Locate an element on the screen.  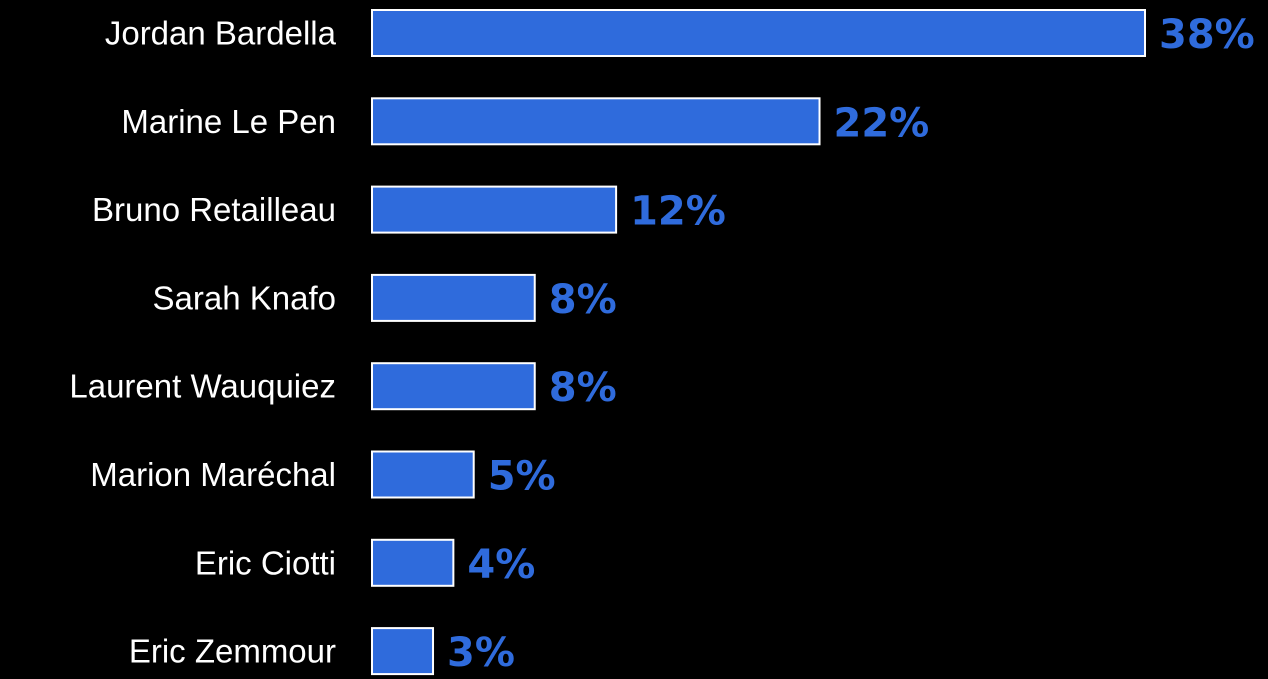
bar-row: Eric Zemmour 3% is located at coordinates (322, 651).